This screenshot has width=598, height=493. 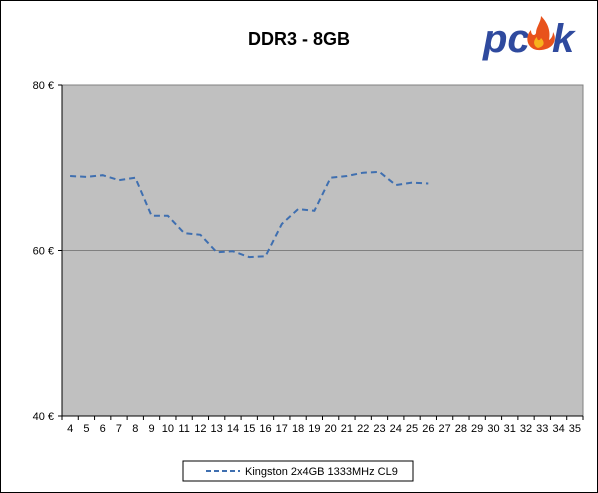 I want to click on x-tick-label: 18, so click(x=298, y=429).